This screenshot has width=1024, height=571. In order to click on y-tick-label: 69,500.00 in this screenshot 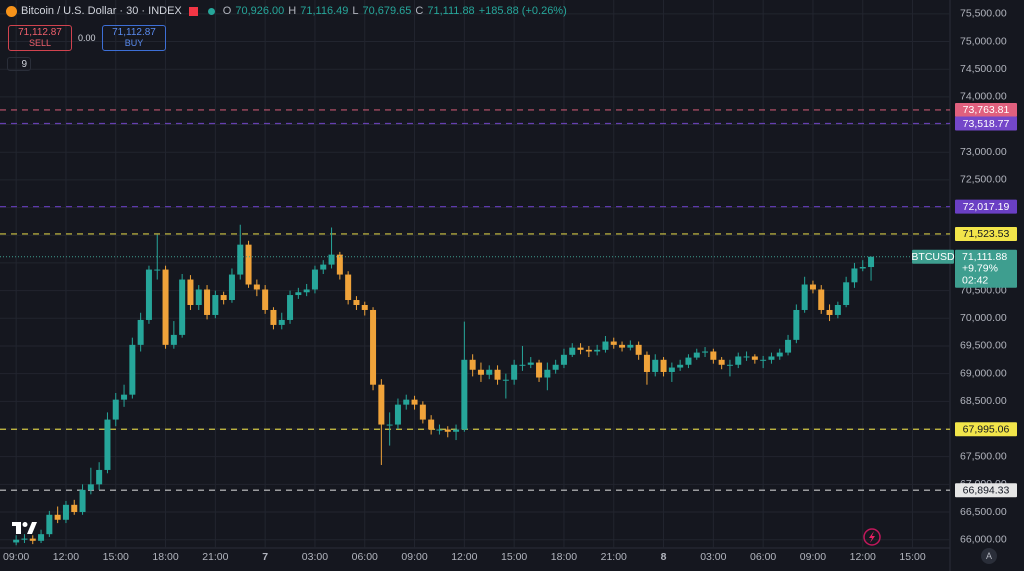, I will do `click(983, 346)`.